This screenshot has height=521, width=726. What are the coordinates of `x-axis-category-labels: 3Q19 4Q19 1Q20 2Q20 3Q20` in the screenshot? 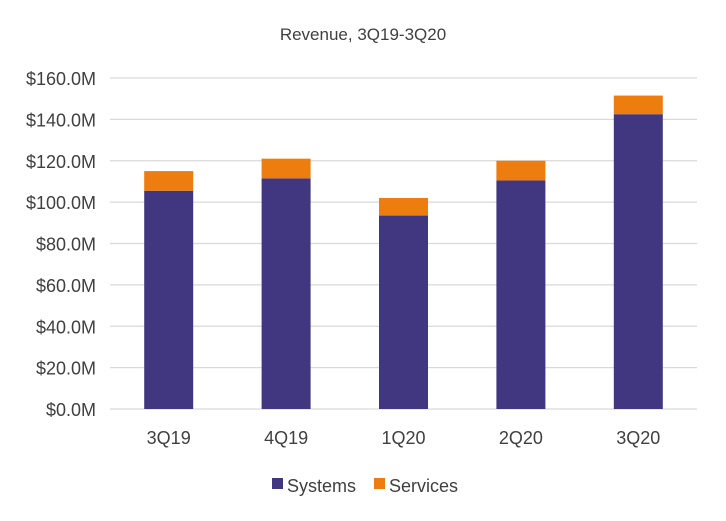 It's located at (404, 438).